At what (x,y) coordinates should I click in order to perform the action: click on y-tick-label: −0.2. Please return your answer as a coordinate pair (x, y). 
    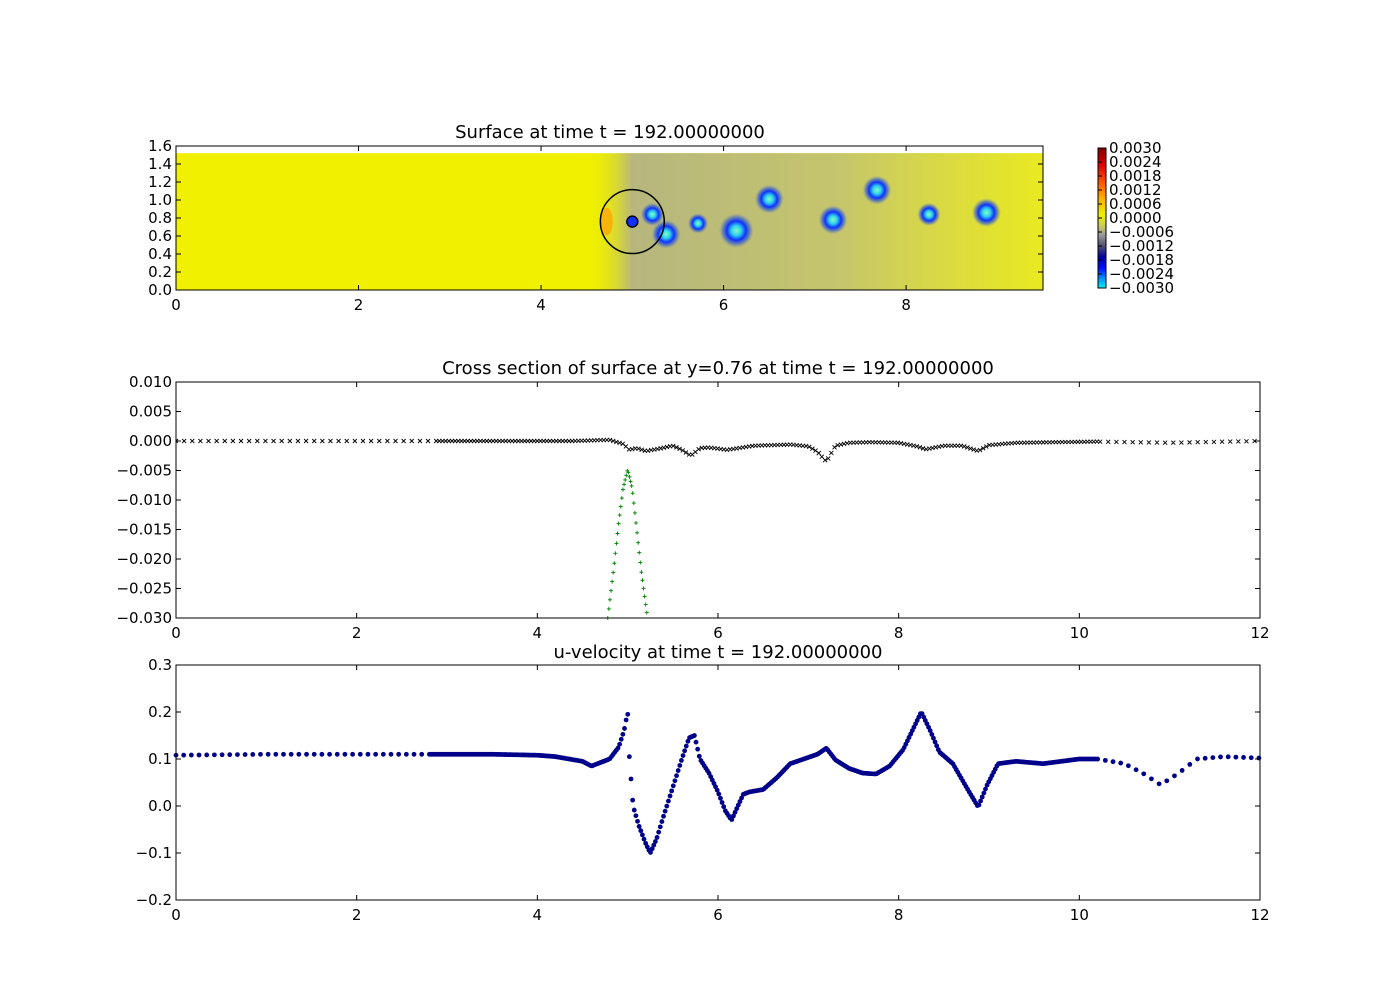
    Looking at the image, I should click on (154, 900).